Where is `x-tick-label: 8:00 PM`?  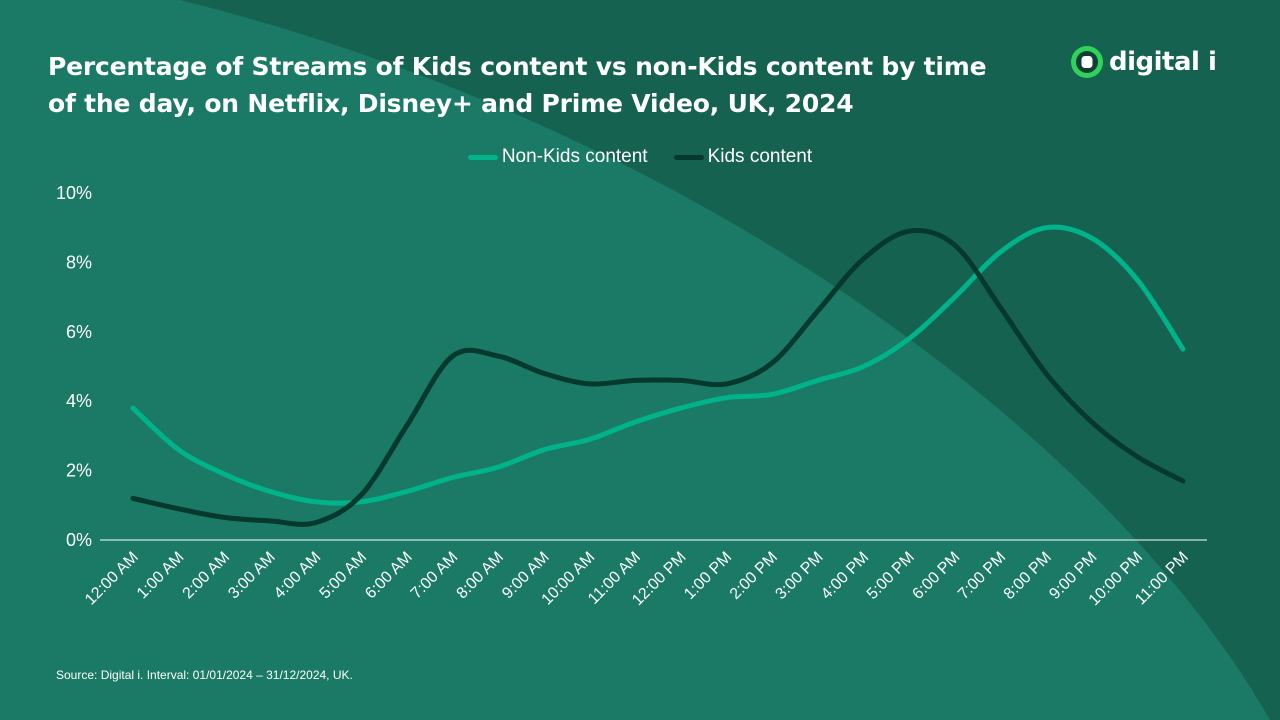 x-tick-label: 8:00 PM is located at coordinates (1028, 576).